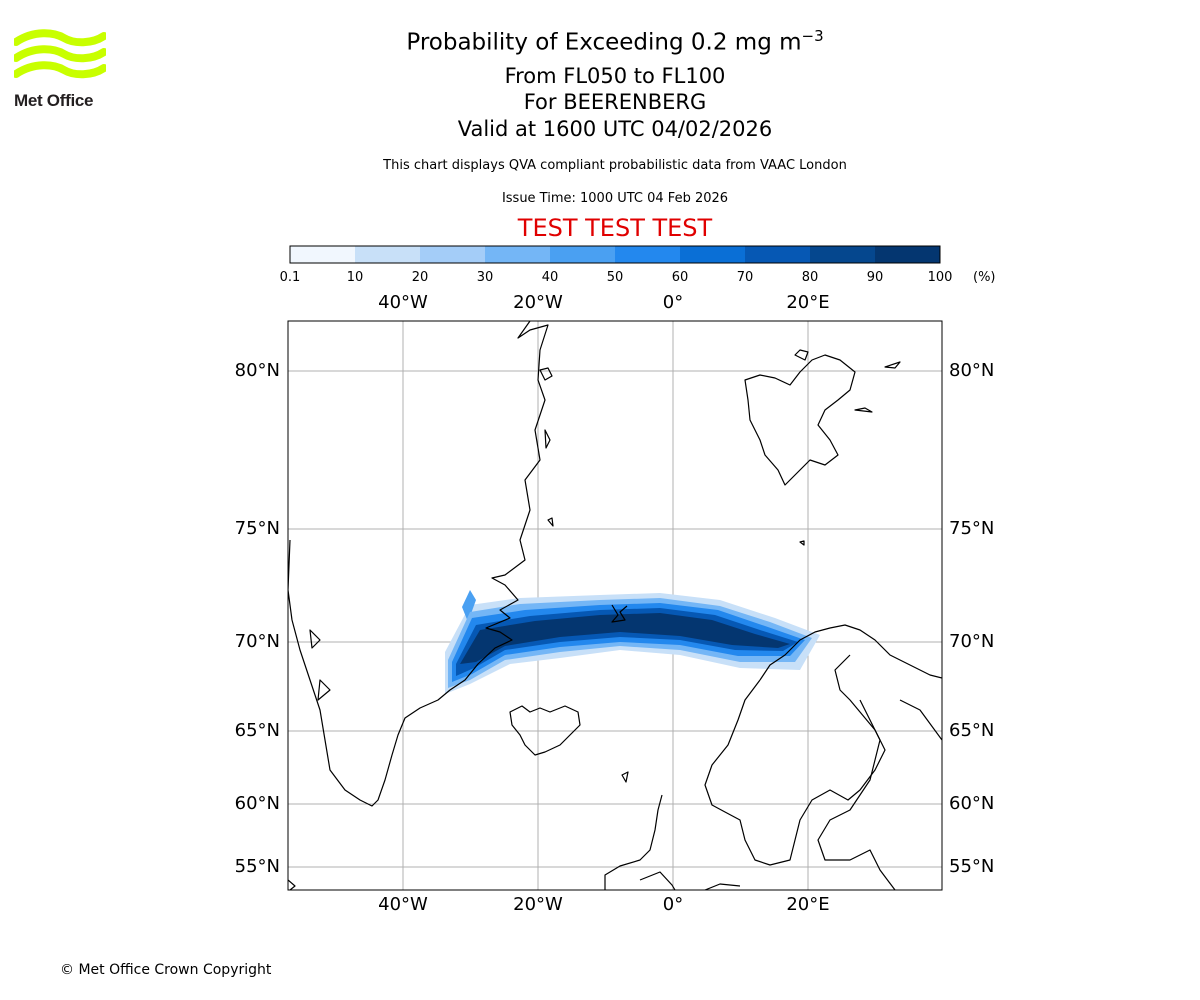  What do you see at coordinates (673, 302) in the screenshot?
I see `lon-label-top: 0°` at bounding box center [673, 302].